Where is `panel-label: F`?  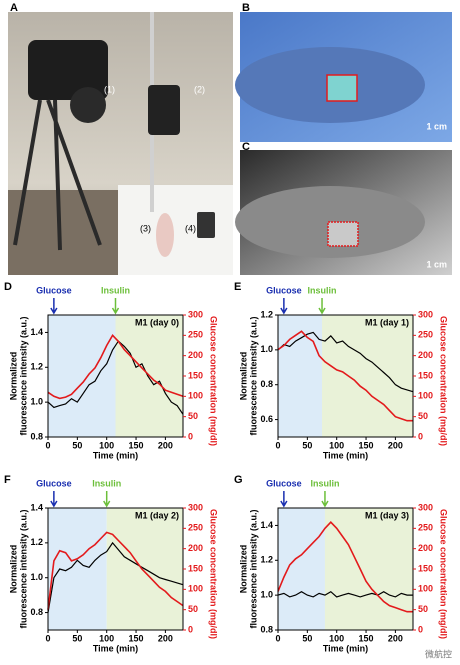
panel-label: F is located at coordinates (7, 480).